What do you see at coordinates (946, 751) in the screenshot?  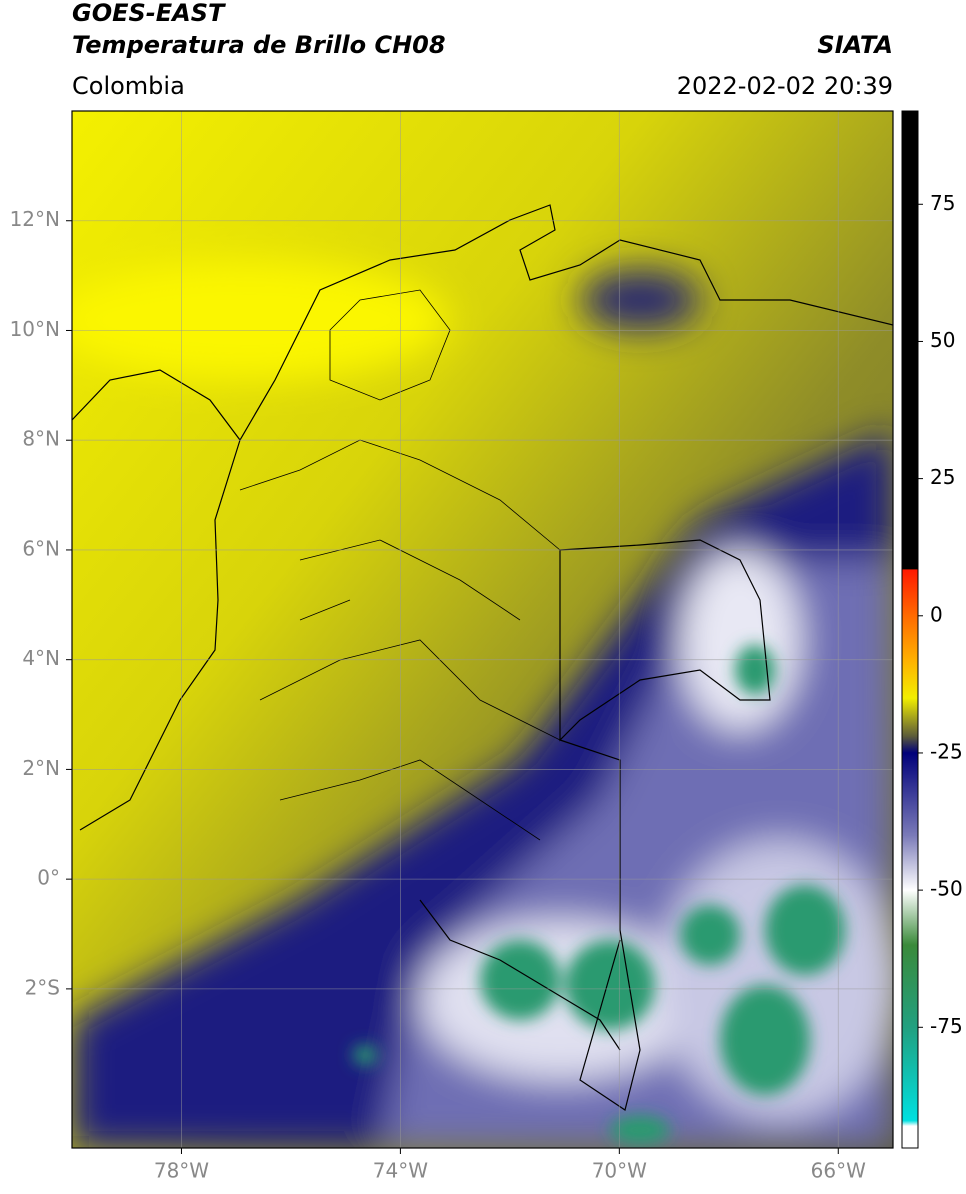 I see `colorbar-tick-label: -25` at bounding box center [946, 751].